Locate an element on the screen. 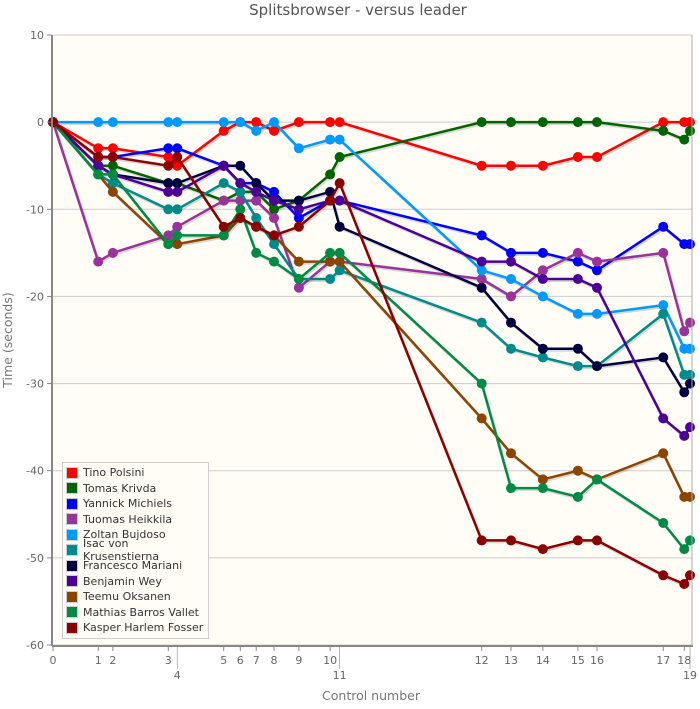 The height and width of the screenshot is (709, 700). legend-item: Mathias Barros Vallet is located at coordinates (137, 613).